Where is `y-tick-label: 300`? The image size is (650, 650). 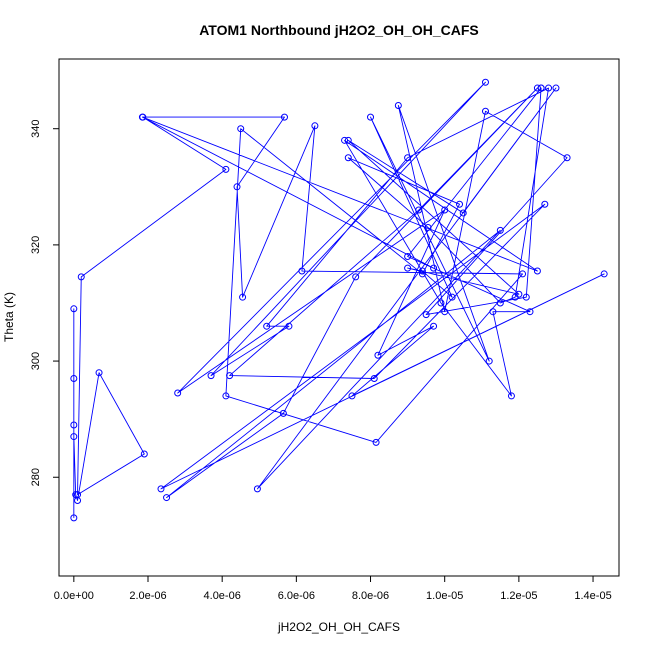
y-tick-label: 300 is located at coordinates (36, 361).